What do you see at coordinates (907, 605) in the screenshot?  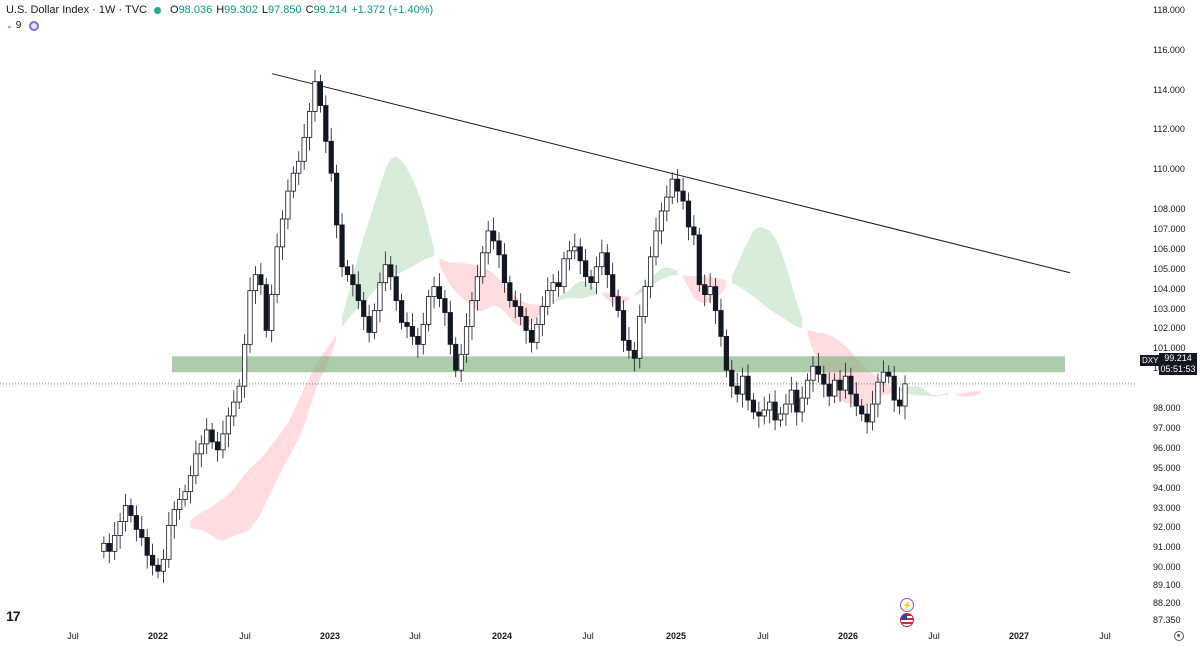 I see `flash-event-icon: ⚡` at bounding box center [907, 605].